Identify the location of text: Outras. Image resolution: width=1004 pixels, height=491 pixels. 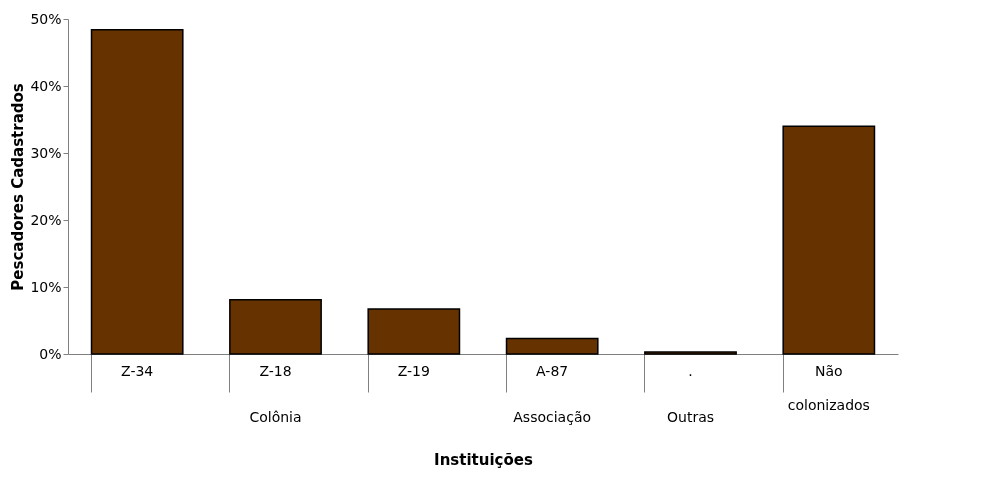
(690, 417).